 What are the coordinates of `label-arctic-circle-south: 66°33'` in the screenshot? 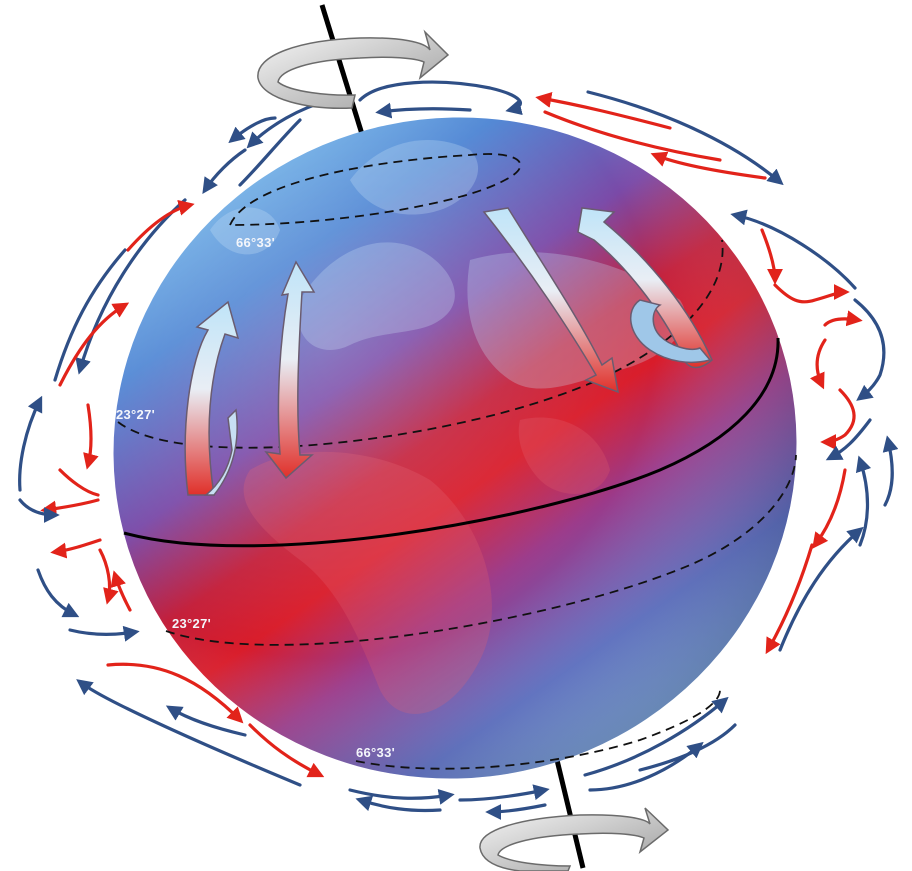 It's located at (375, 752).